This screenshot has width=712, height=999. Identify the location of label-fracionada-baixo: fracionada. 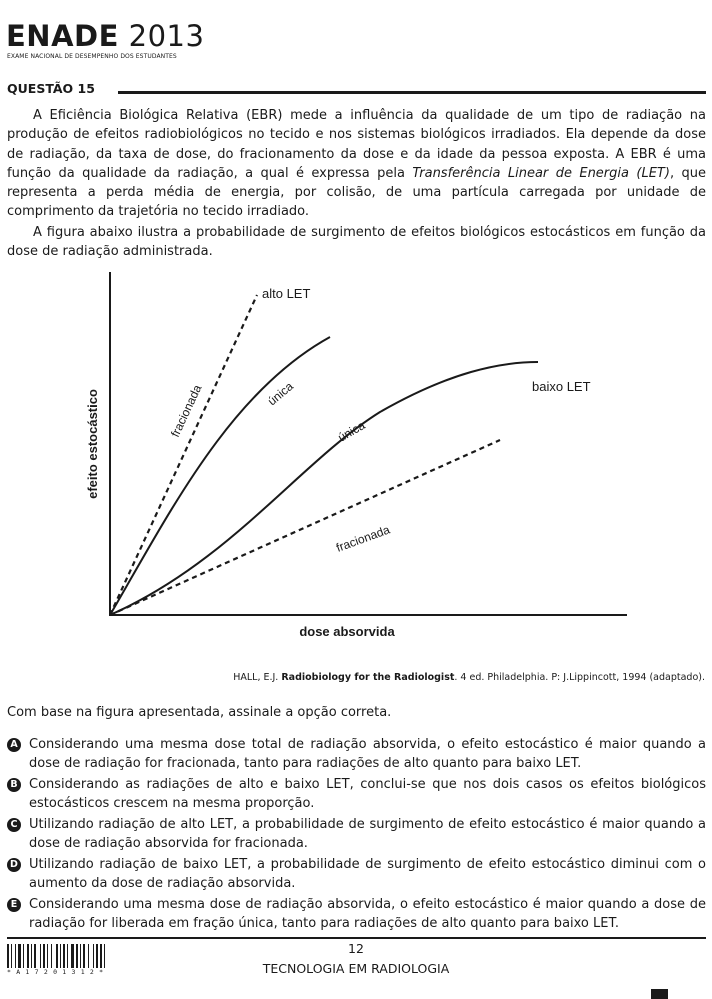
(363, 538).